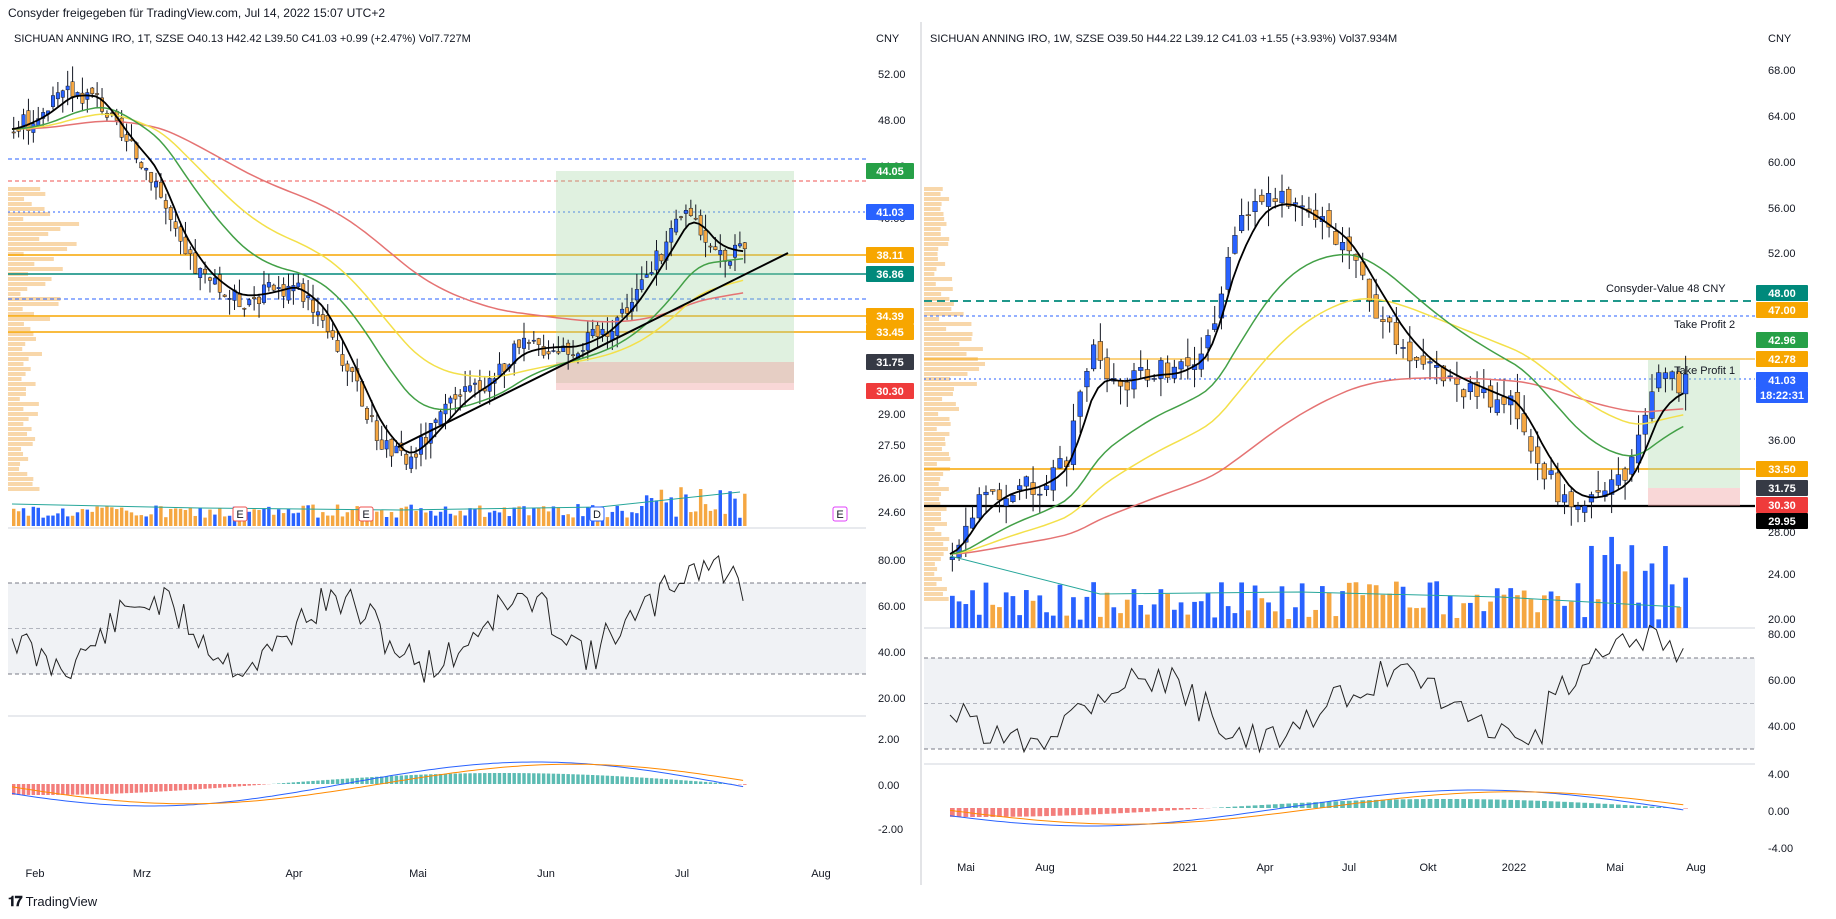 The image size is (1836, 919). What do you see at coordinates (892, 653) in the screenshot?
I see `left-rsi-tick: 40.00` at bounding box center [892, 653].